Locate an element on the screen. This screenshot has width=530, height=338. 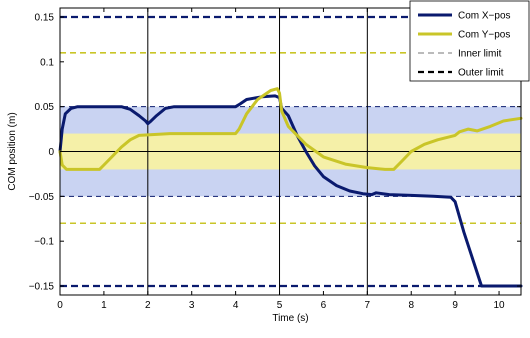
y-tick-label-6: −0.15 is located at coordinates (42, 287).